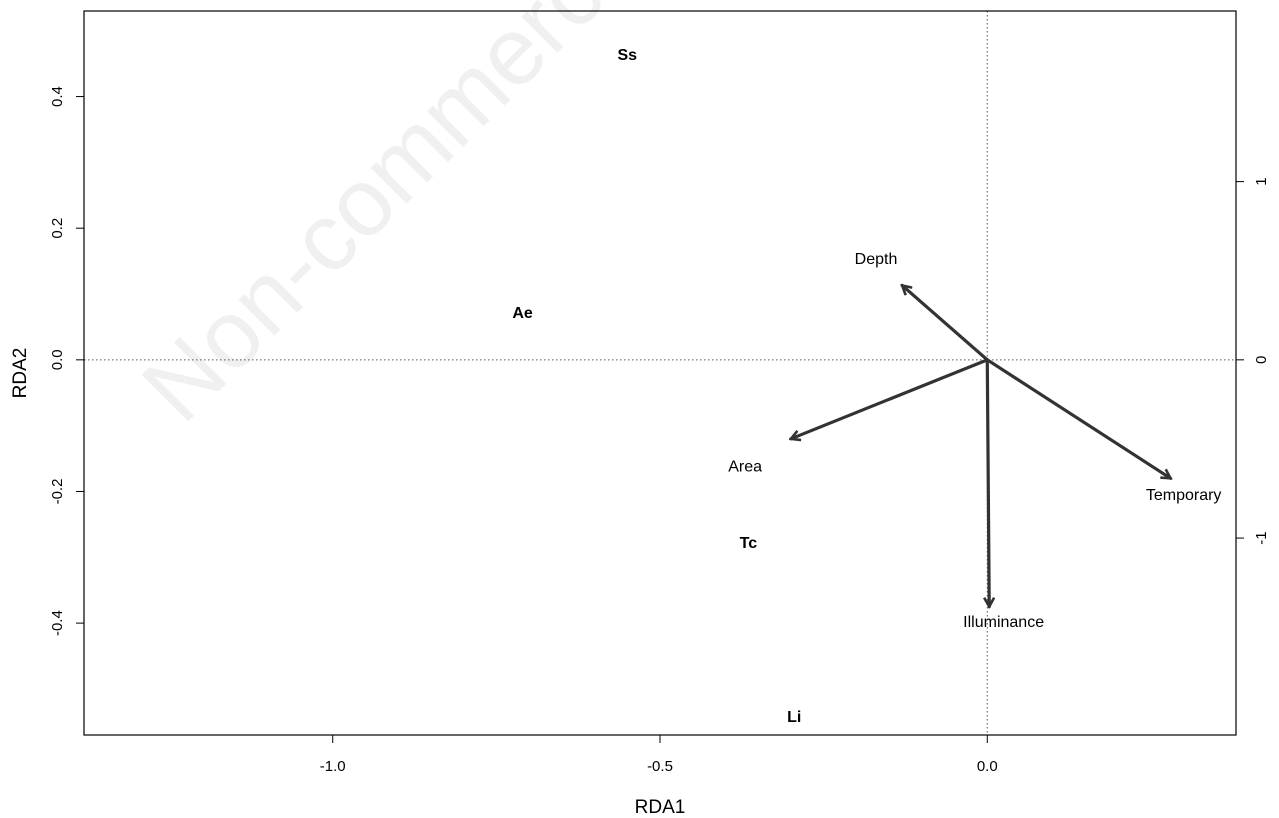  Describe the element at coordinates (1003, 622) in the screenshot. I see `vector-label-illuminance: Illuminance` at that location.